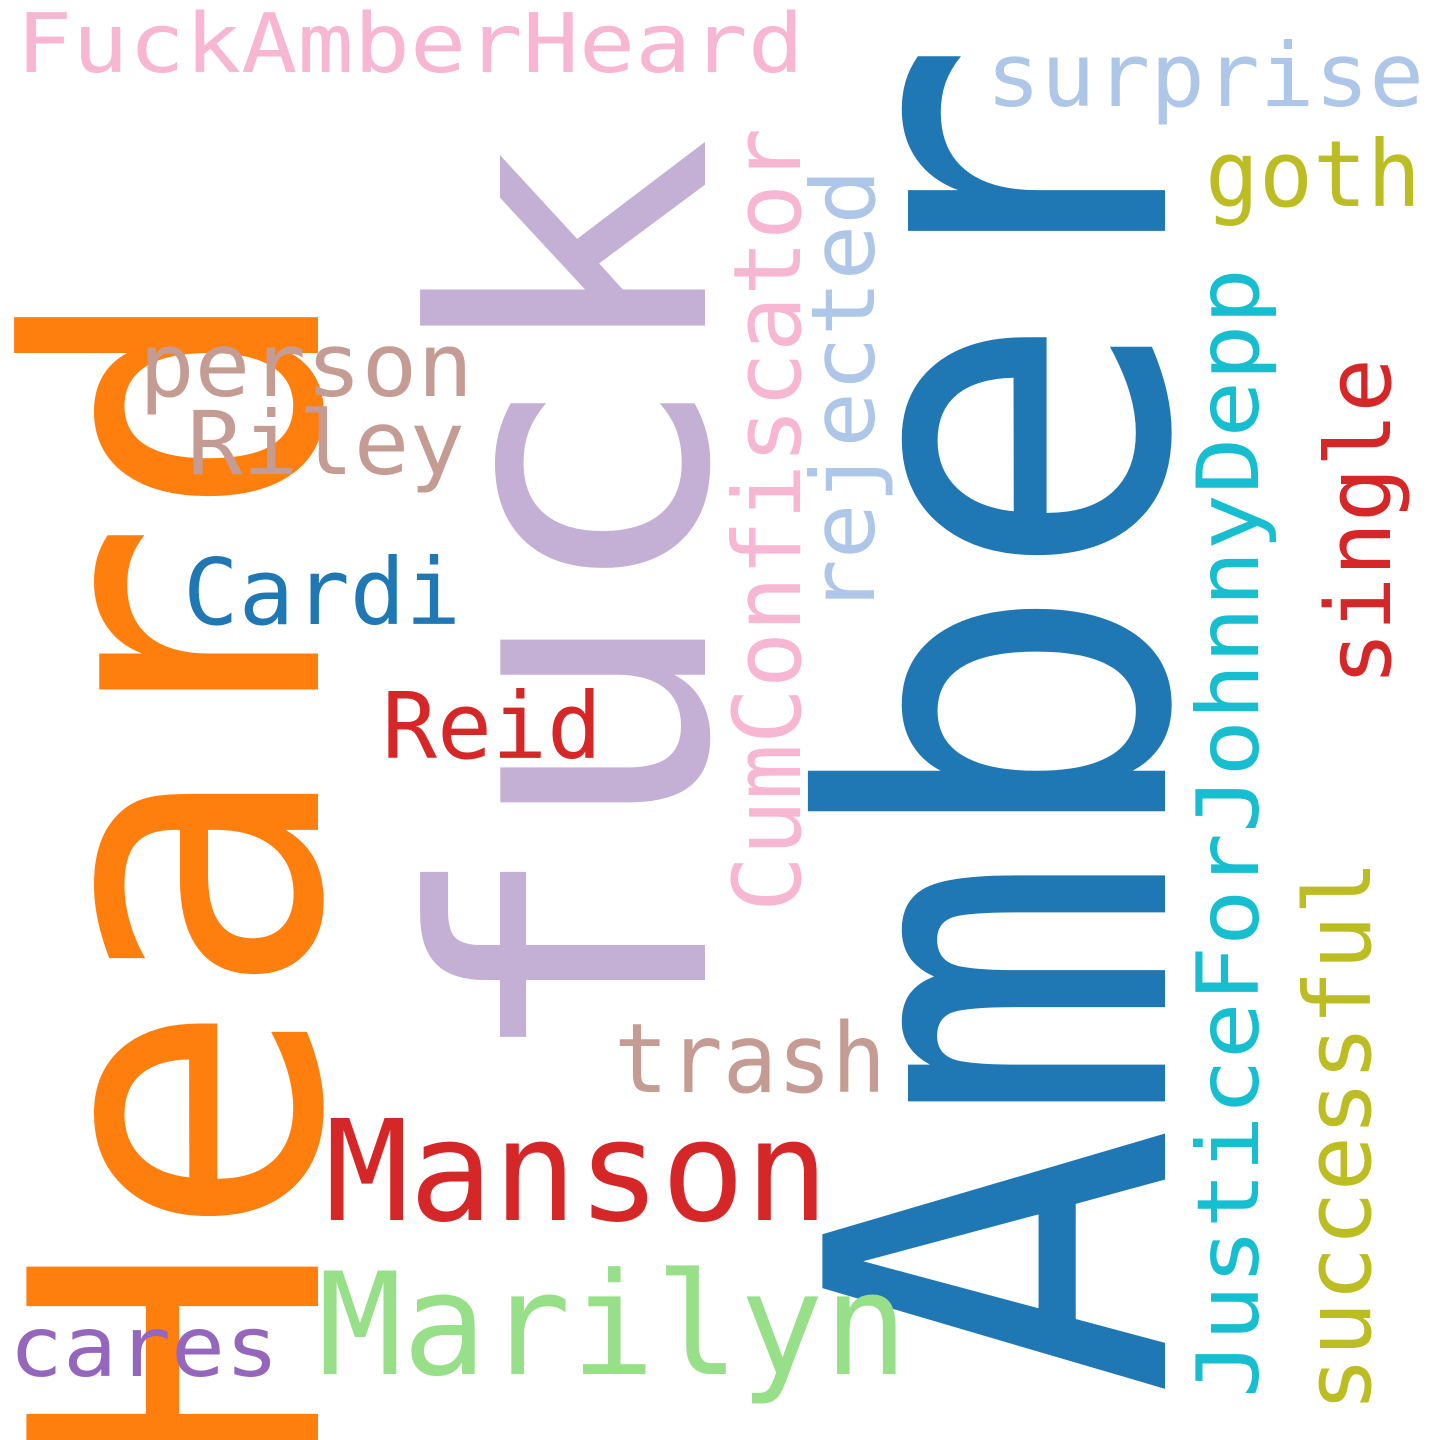  I want to click on word-cumconfiscator: CumConfiscator, so click(768, 520).